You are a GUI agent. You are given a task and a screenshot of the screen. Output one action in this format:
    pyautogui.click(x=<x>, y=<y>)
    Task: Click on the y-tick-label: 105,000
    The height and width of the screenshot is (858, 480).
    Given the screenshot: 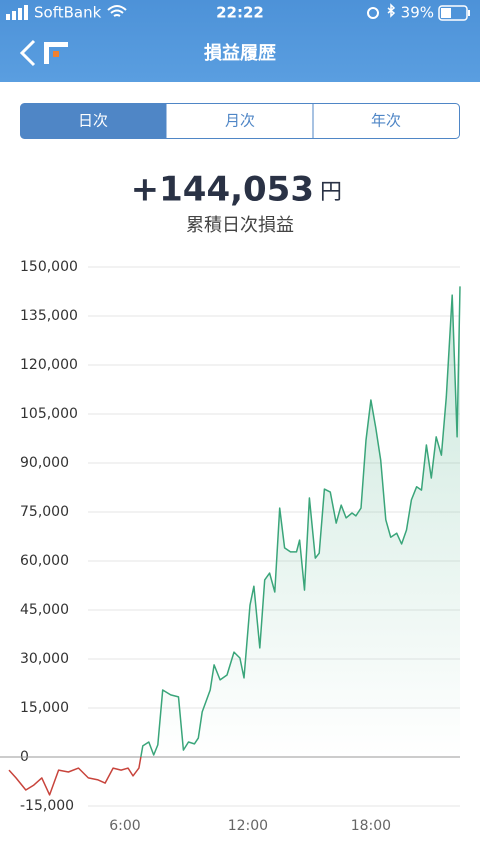 What is the action you would take?
    pyautogui.click(x=49, y=414)
    